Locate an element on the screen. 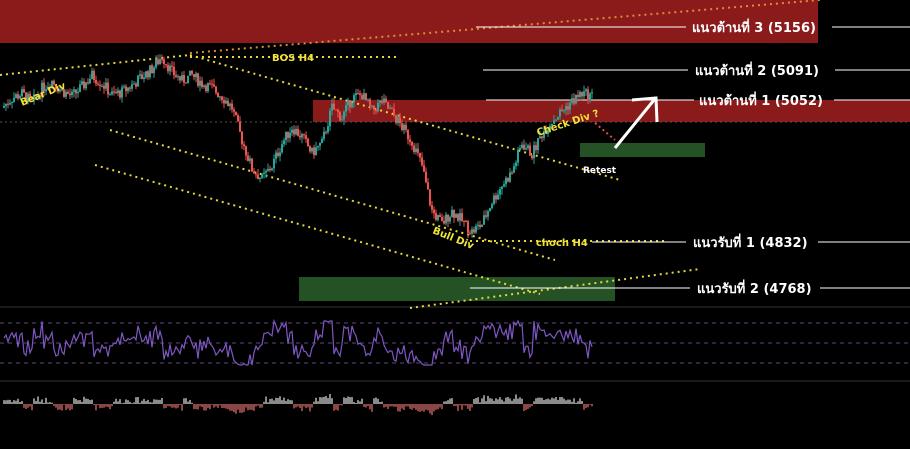 The width and height of the screenshot is (910, 449). rsi-line is located at coordinates (298, 342).